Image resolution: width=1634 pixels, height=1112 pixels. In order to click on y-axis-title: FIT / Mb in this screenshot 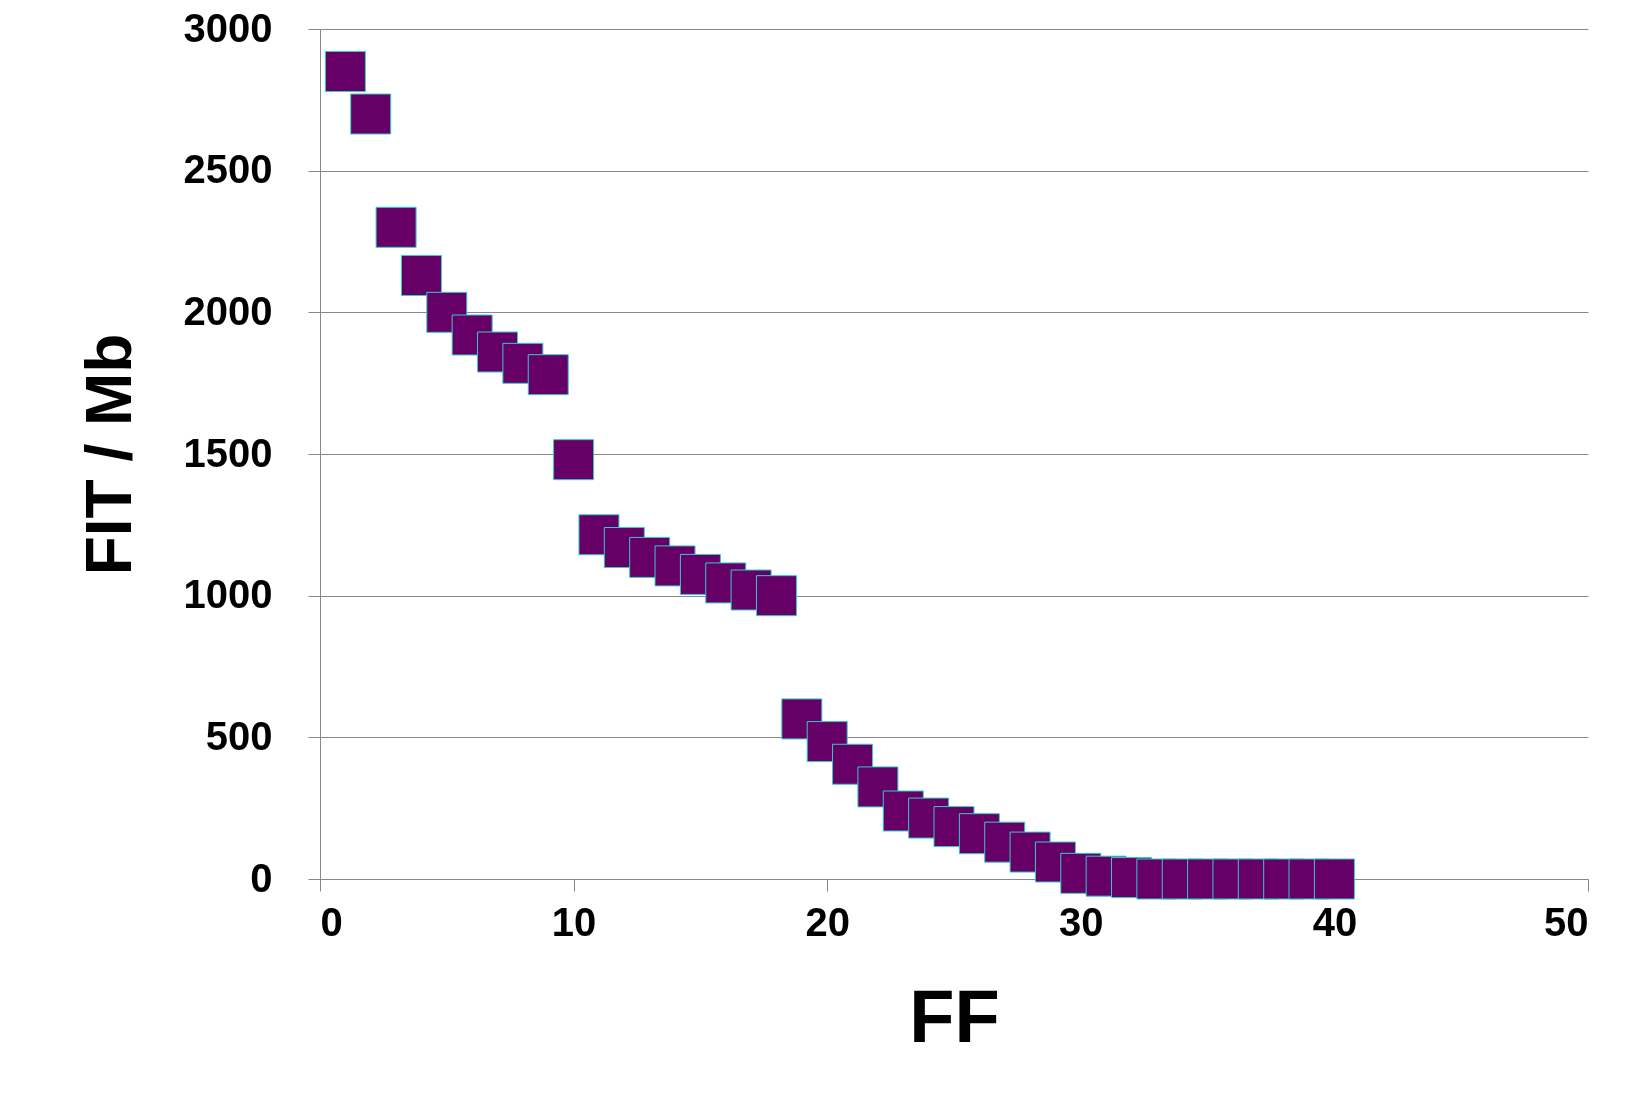, I will do `click(108, 454)`.